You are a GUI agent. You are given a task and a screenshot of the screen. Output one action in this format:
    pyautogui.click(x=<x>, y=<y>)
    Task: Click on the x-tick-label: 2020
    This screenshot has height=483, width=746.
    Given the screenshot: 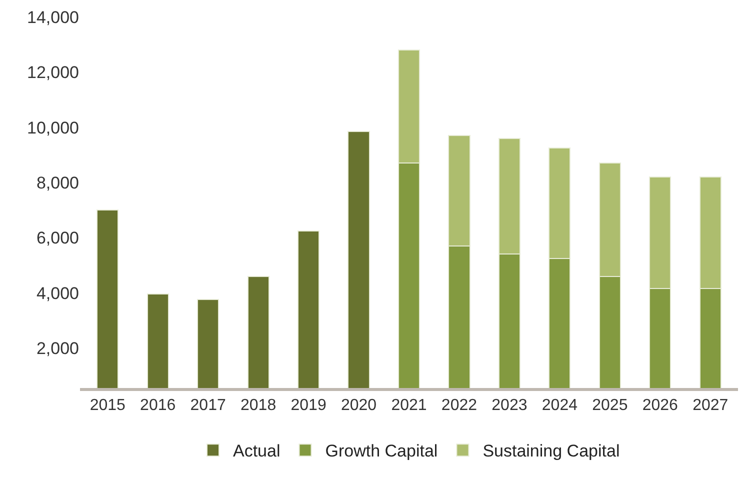 What is the action you would take?
    pyautogui.click(x=358, y=405)
    